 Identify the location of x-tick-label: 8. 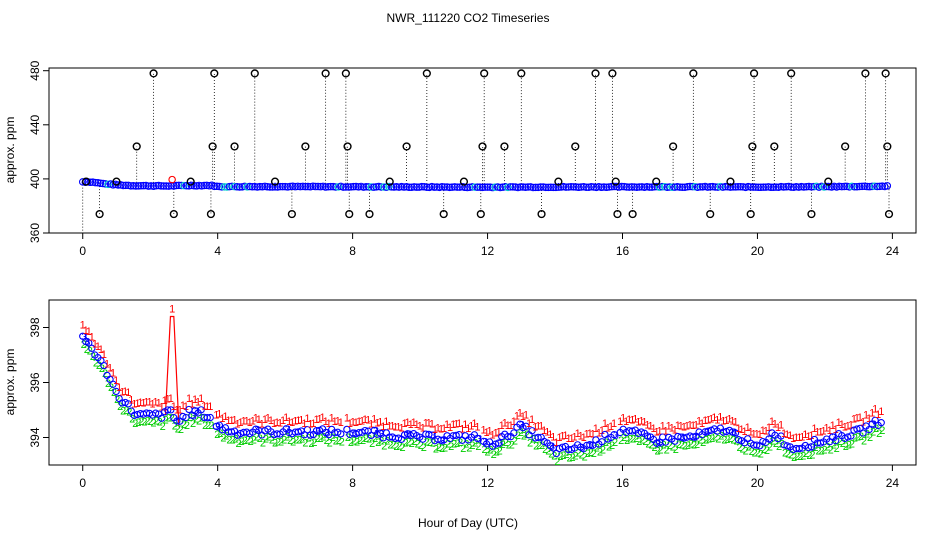
(352, 251).